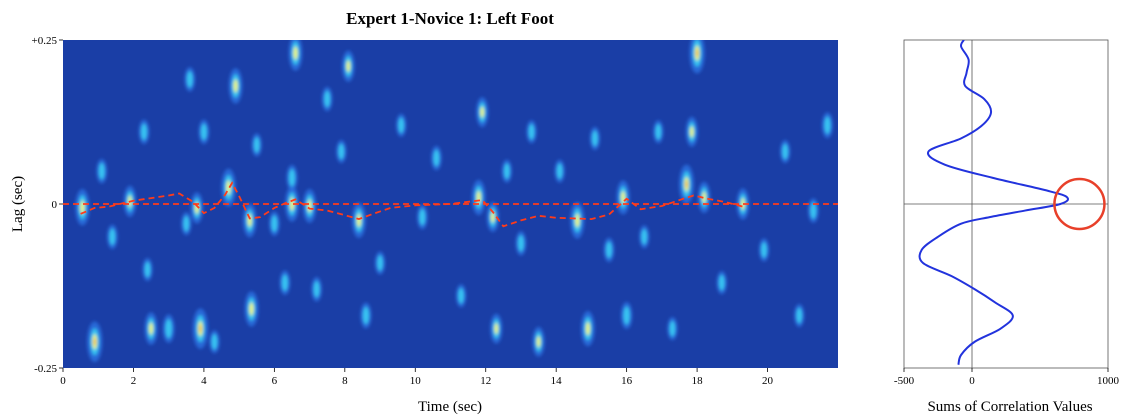 This screenshot has width=1132, height=416. What do you see at coordinates (204, 381) in the screenshot?
I see `x-tick-label: 4` at bounding box center [204, 381].